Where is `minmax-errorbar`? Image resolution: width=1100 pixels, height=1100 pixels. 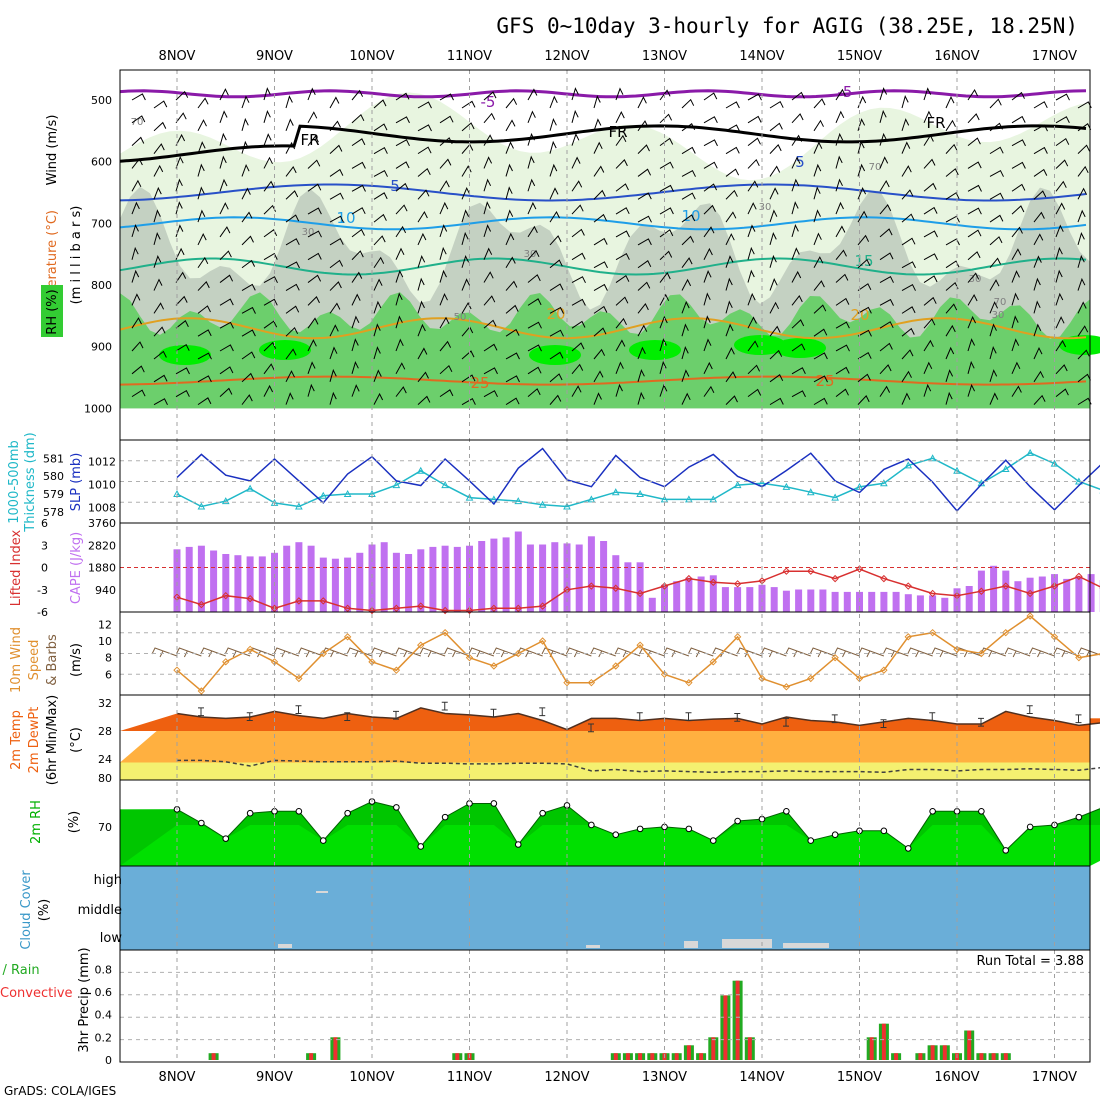 minmax-errorbar is located at coordinates (688, 716).